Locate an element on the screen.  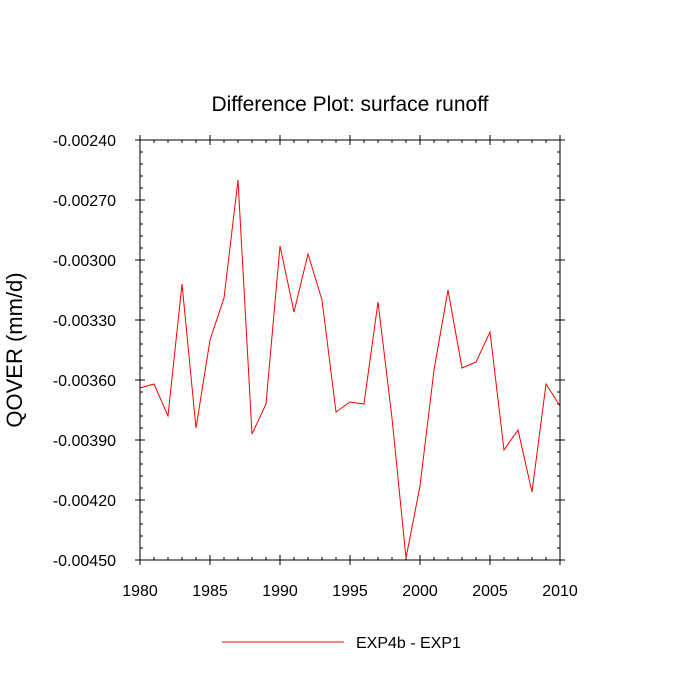
y-tick-label: -0.00360 is located at coordinates (84, 381).